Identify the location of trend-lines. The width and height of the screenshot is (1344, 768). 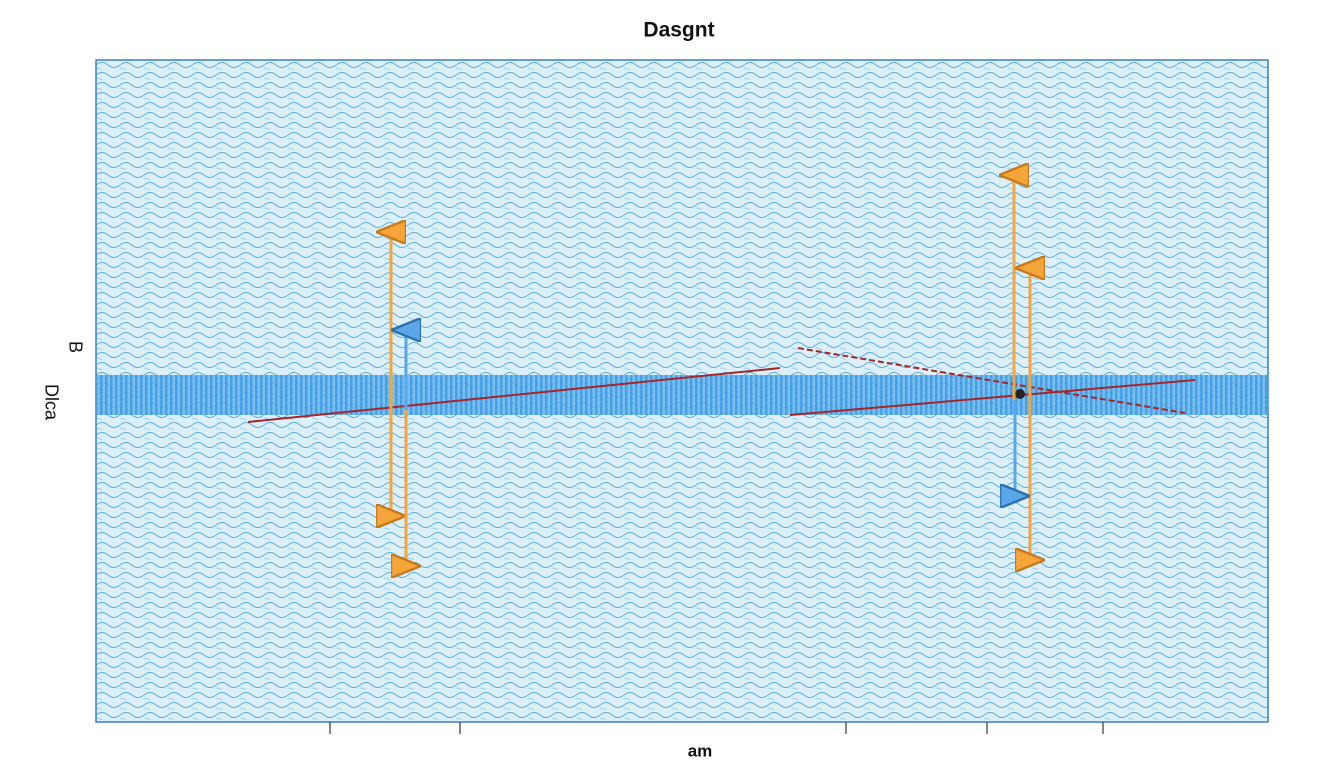
(721, 385).